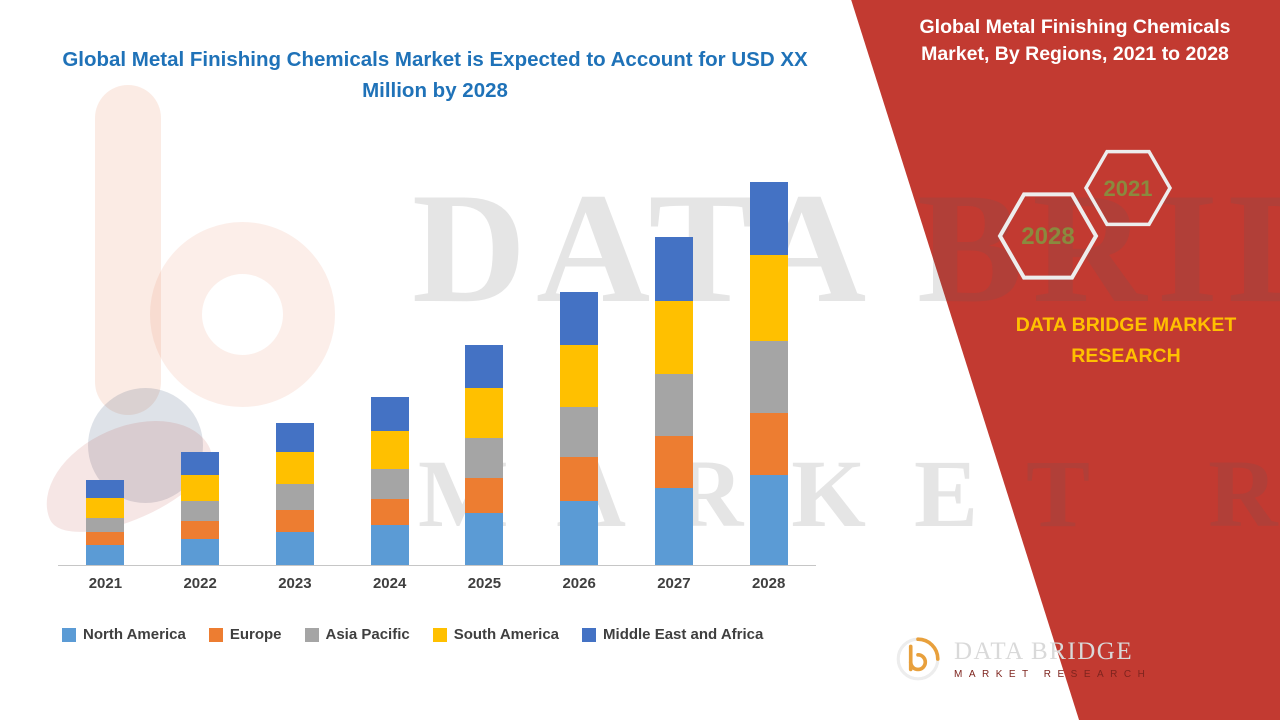 The image size is (1280, 720). I want to click on stacked-bar-2024, so click(389, 481).